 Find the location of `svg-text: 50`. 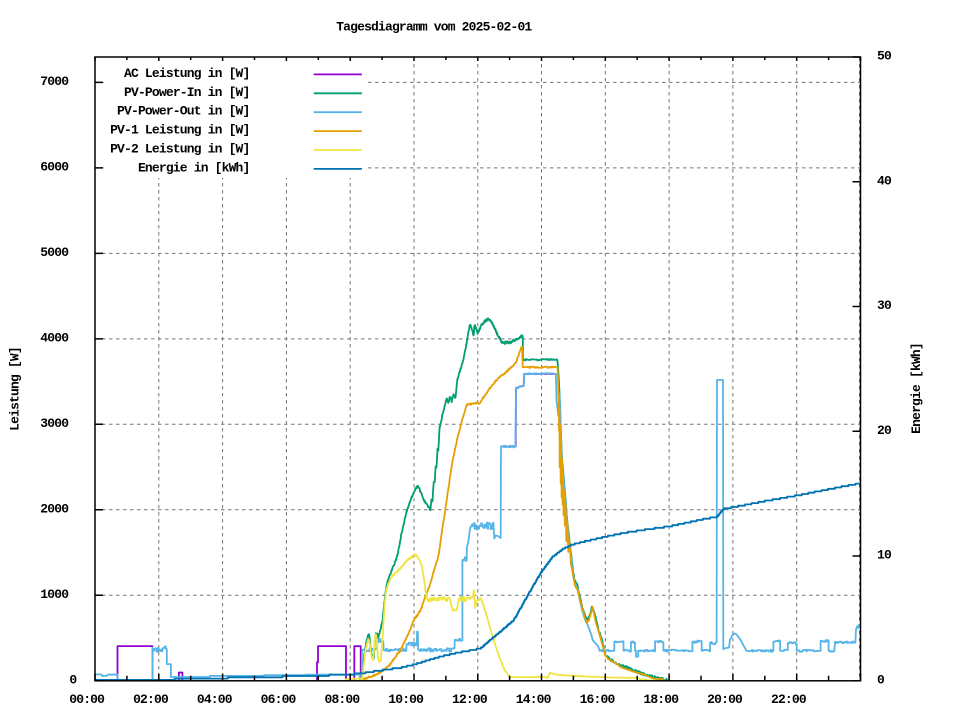

svg-text: 50 is located at coordinates (884, 56).